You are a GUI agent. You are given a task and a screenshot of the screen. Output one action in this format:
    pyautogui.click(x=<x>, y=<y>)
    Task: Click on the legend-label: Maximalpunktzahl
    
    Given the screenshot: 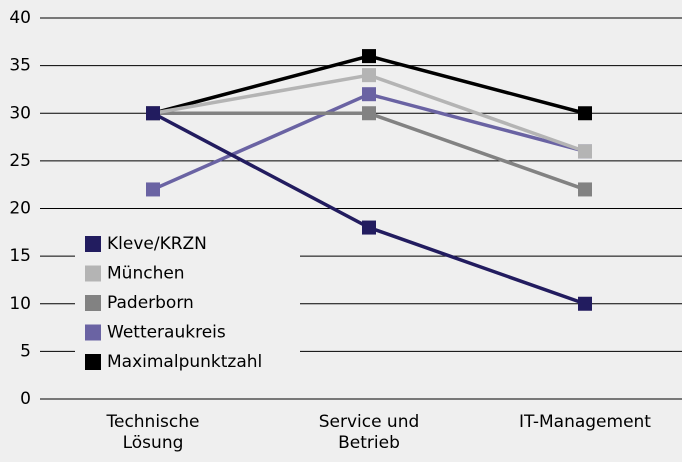 What is the action you would take?
    pyautogui.click(x=184, y=362)
    